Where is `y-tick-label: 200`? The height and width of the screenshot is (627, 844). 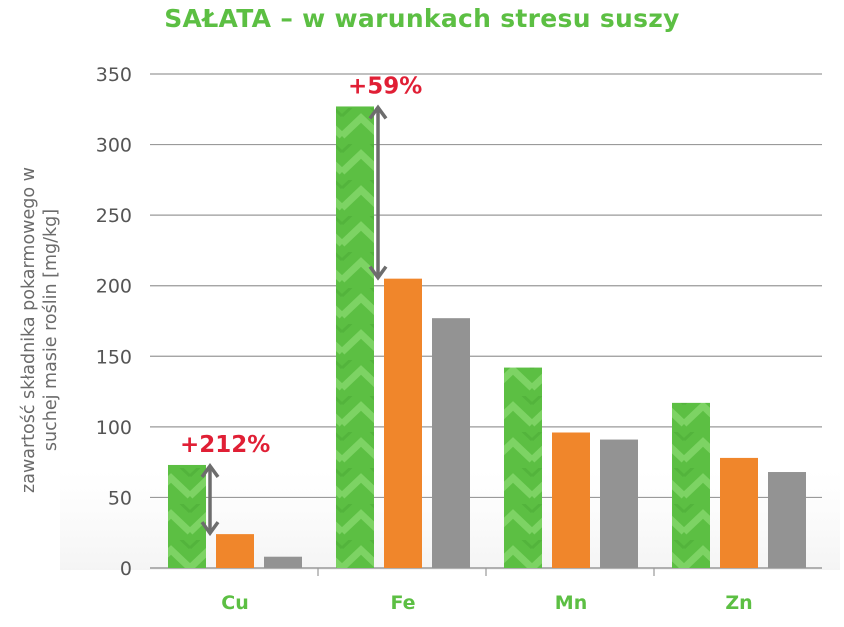
y-tick-label: 200 is located at coordinates (114, 287).